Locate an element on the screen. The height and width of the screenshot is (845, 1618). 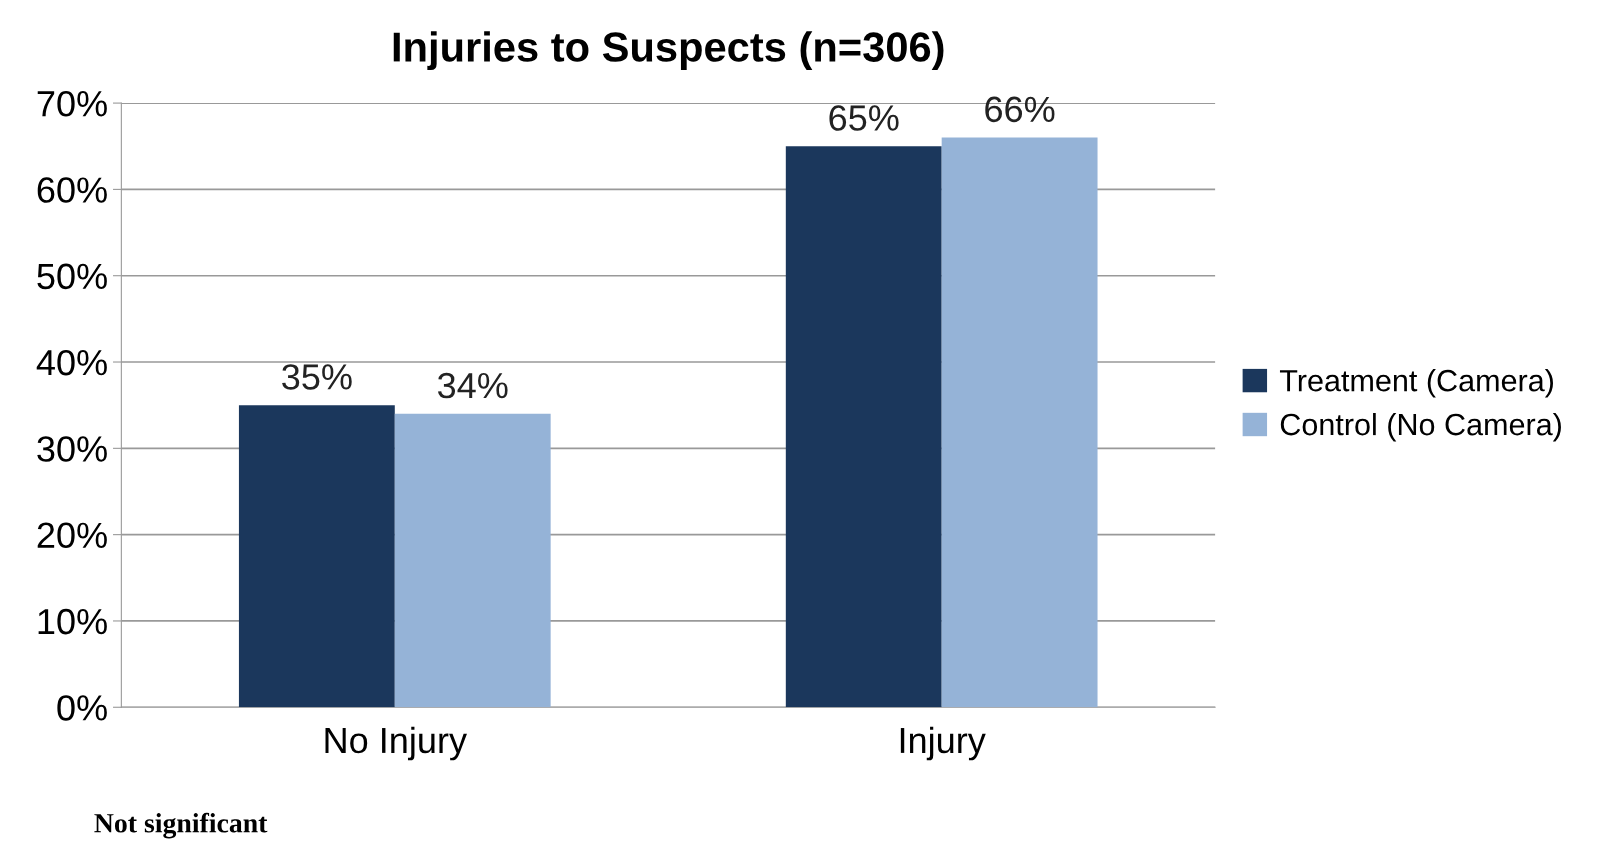
data-label: 34% is located at coordinates (472, 385).